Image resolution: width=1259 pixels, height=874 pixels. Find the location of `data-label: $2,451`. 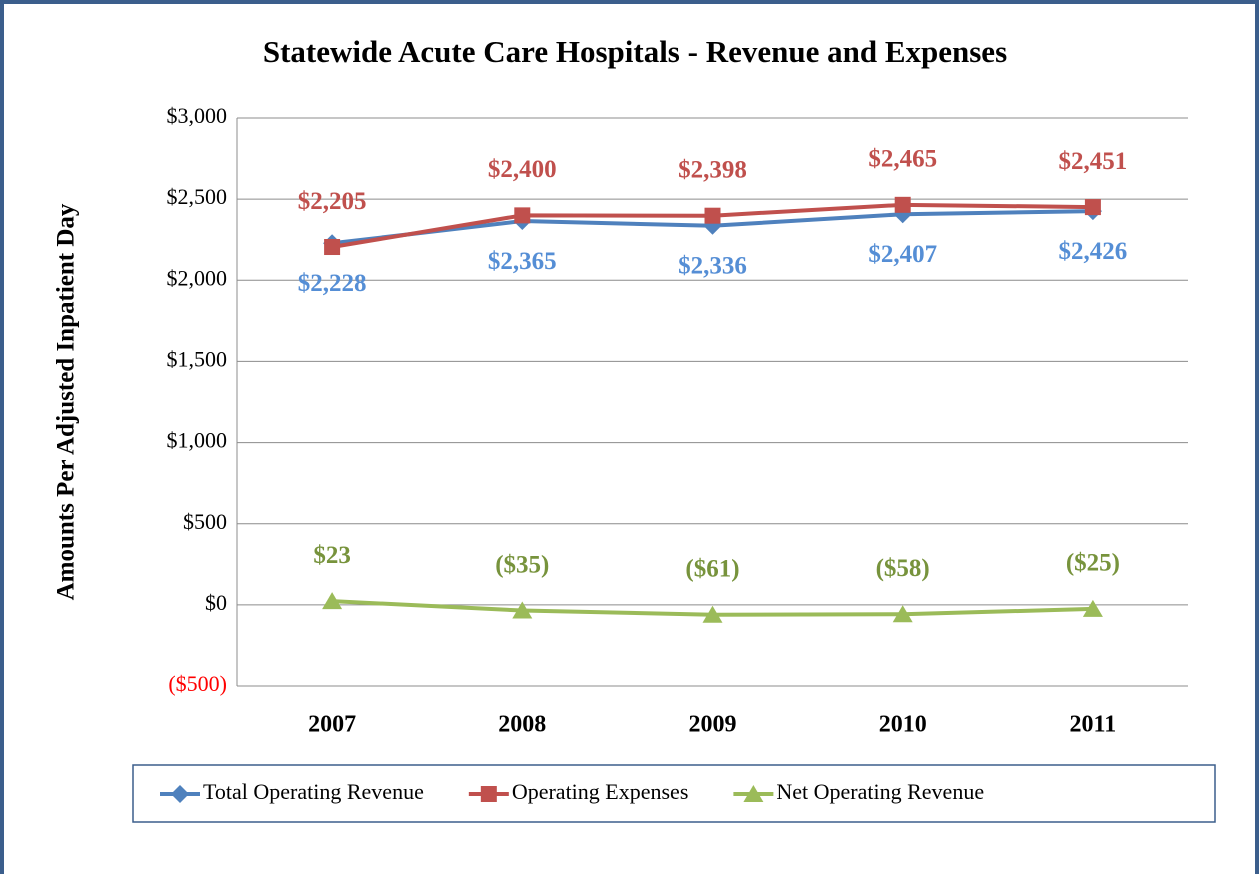

data-label: $2,451 is located at coordinates (1093, 161).